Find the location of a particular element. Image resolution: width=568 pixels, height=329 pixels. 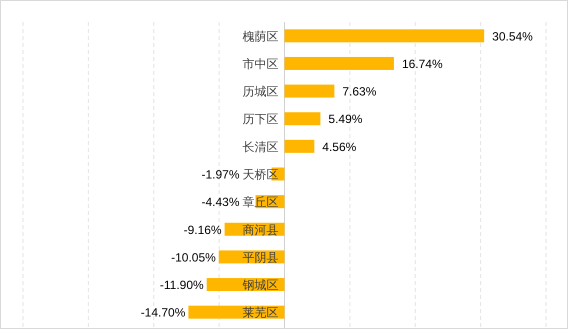

data-label: 5.49% is located at coordinates (345, 119).